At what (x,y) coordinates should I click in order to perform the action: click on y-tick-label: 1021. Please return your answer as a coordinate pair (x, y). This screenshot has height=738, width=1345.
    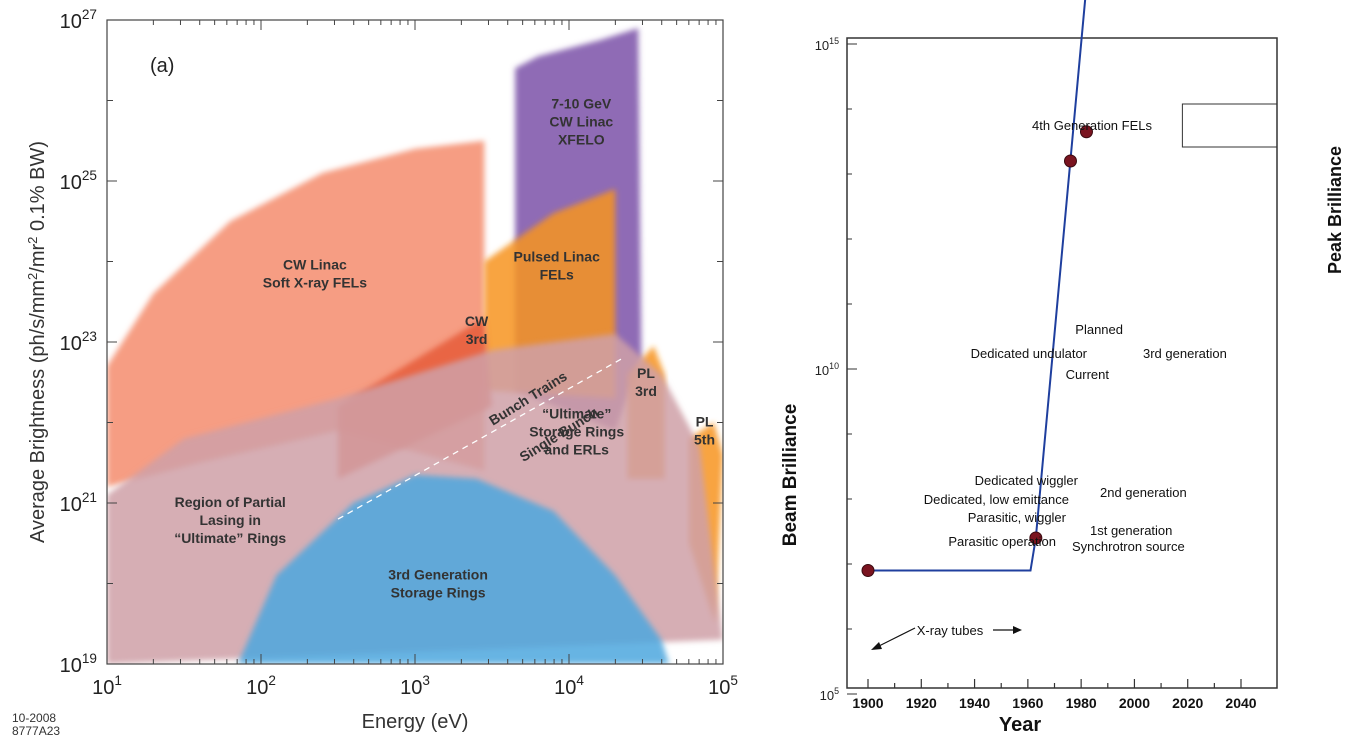
    Looking at the image, I should click on (78, 503).